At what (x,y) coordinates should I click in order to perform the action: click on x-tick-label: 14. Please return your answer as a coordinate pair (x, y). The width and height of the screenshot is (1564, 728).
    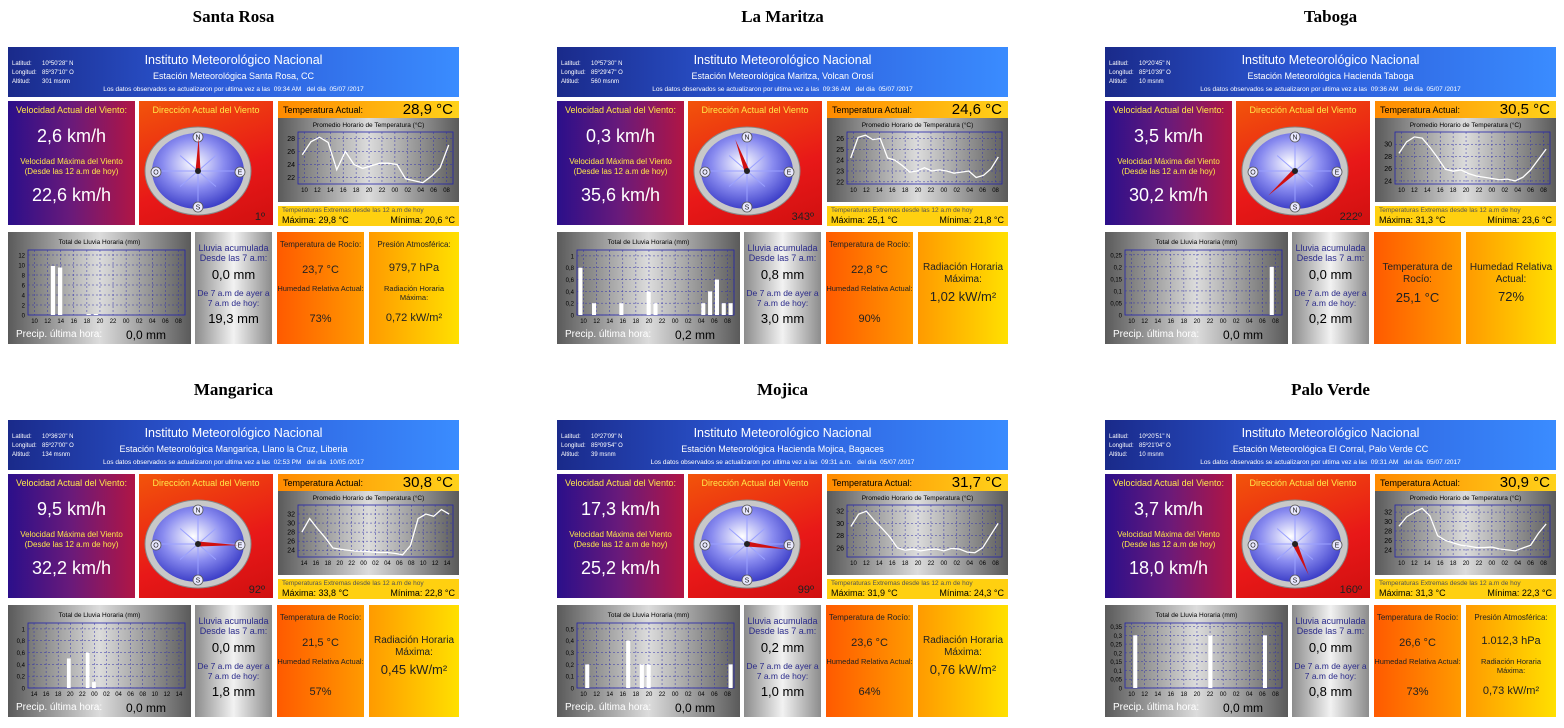
    Looking at the image, I should click on (330, 191).